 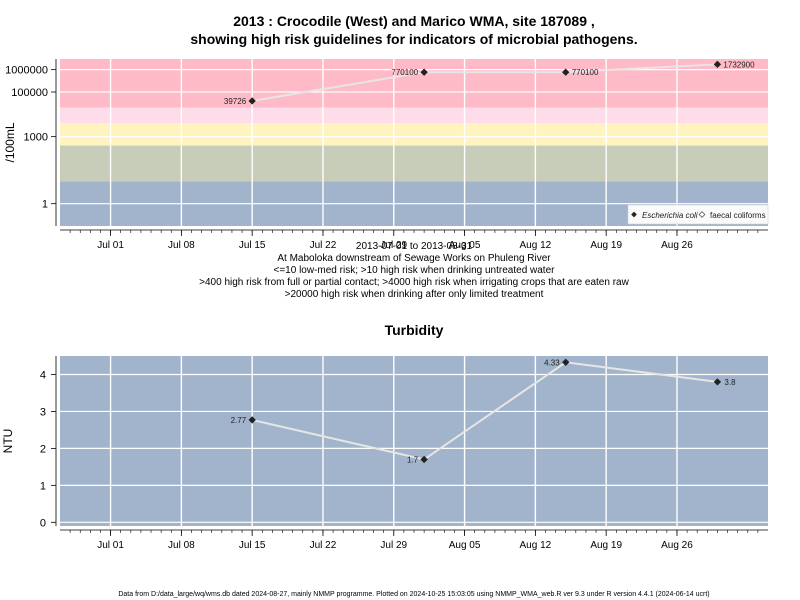 I want to click on legend-marker-ecoli, so click(x=634, y=214).